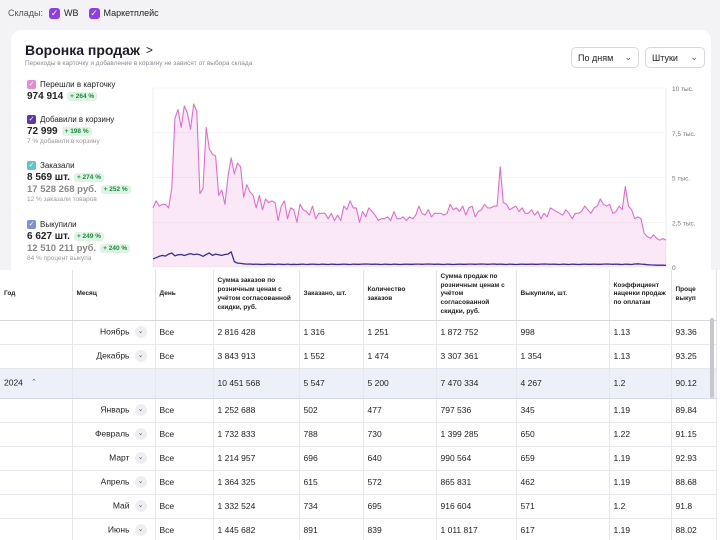  What do you see at coordinates (694, 295) in the screenshot?
I see `col-header-buyout-pct: Проце выкуп` at bounding box center [694, 295].